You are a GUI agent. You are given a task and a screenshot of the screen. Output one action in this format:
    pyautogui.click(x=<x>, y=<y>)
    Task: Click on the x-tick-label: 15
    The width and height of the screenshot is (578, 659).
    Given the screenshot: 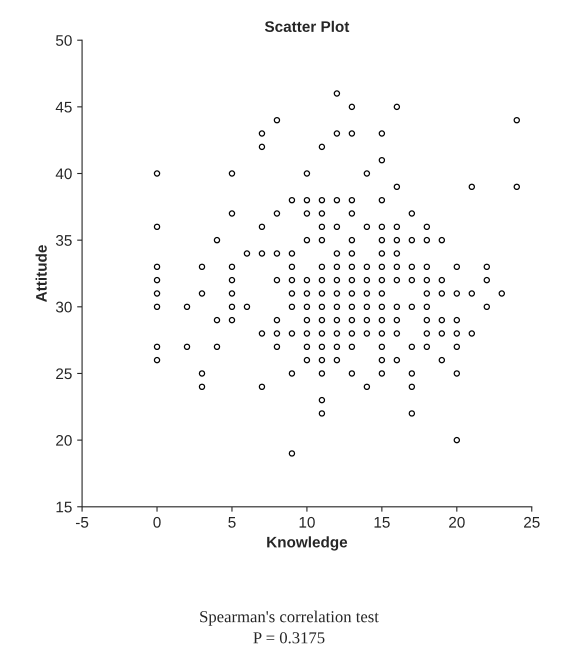 What is the action you would take?
    pyautogui.click(x=382, y=522)
    